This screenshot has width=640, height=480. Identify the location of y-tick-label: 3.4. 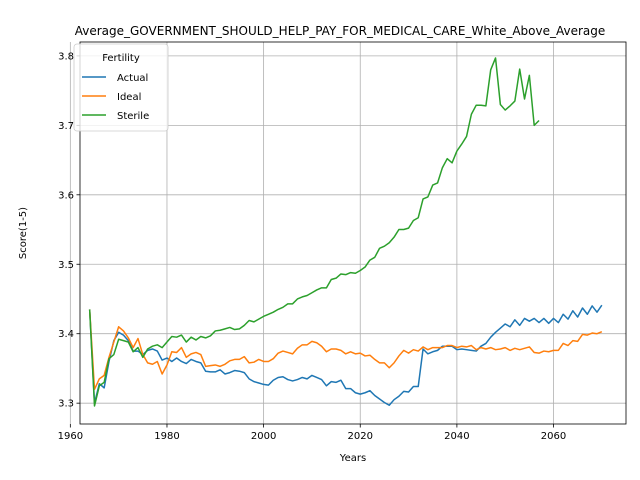
(66, 334).